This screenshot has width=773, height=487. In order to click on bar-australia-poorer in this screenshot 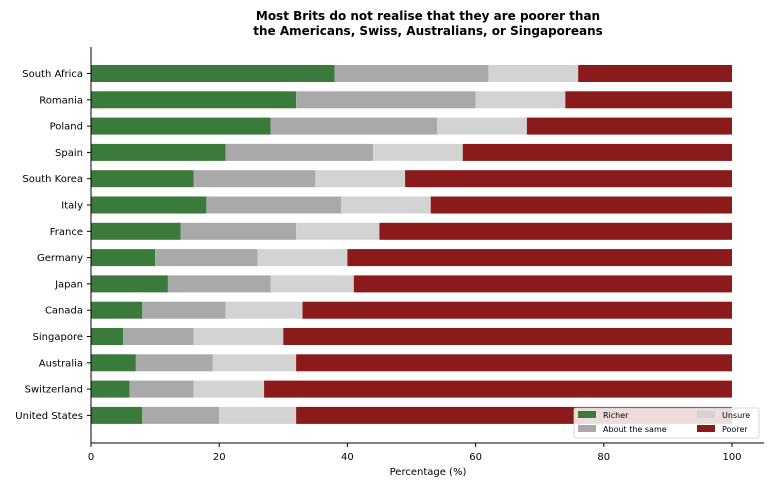, I will do `click(514, 363)`.